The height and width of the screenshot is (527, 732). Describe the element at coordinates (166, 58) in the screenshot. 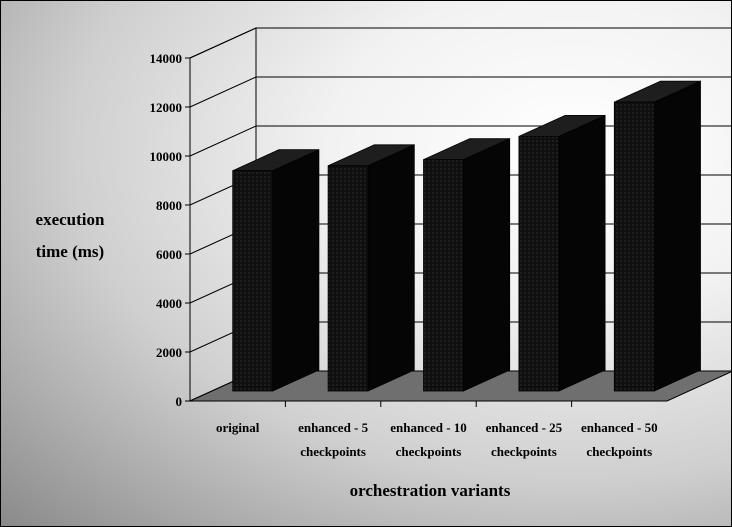

I see `y-tick-label: 14000` at that location.